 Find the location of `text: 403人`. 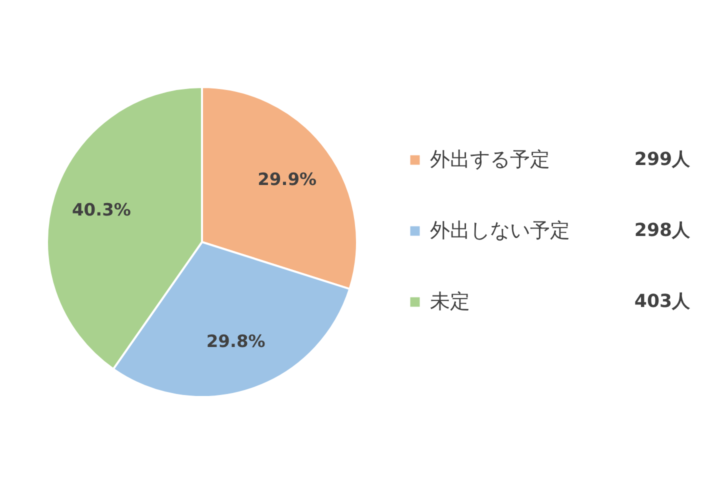

text: 403人 is located at coordinates (662, 301).